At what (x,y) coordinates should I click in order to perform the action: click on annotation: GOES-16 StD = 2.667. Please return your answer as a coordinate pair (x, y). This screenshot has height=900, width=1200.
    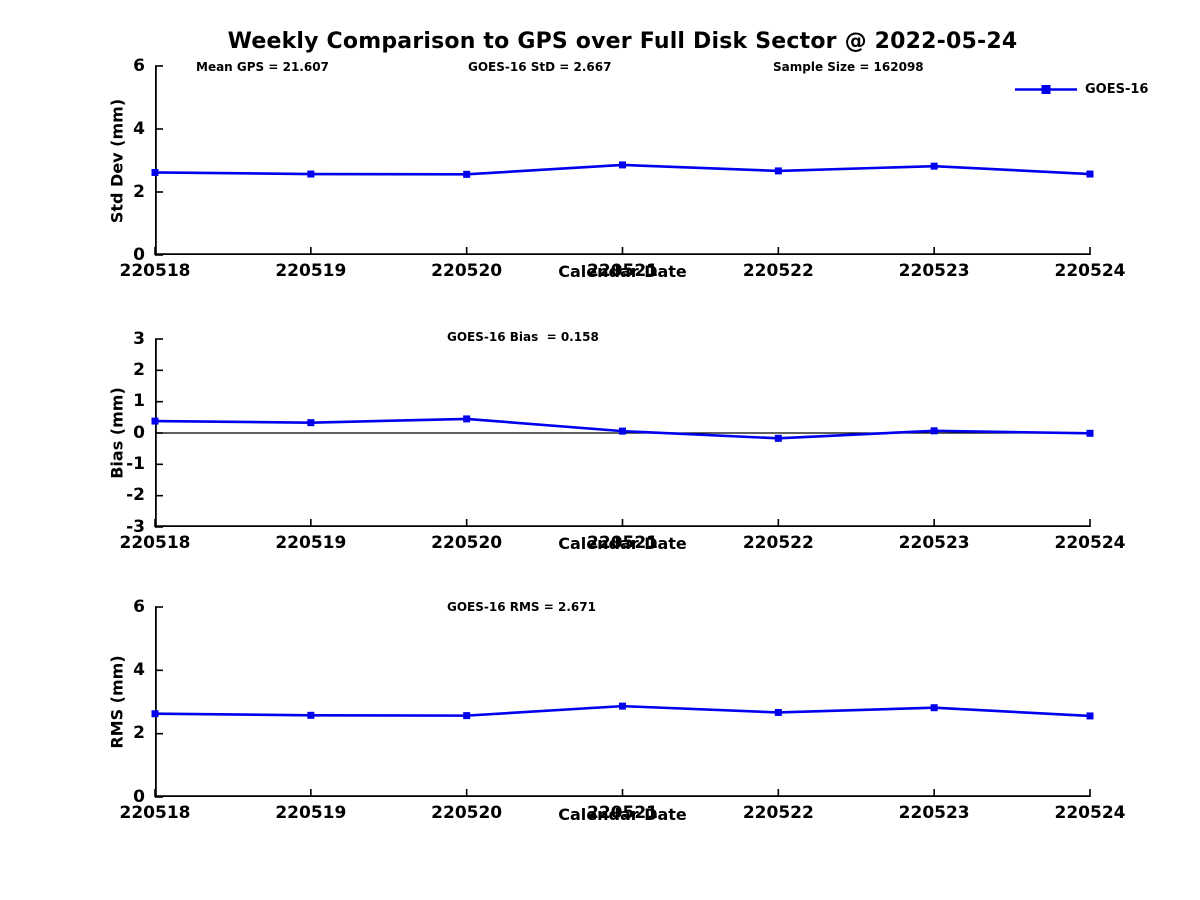
    Looking at the image, I should click on (540, 67).